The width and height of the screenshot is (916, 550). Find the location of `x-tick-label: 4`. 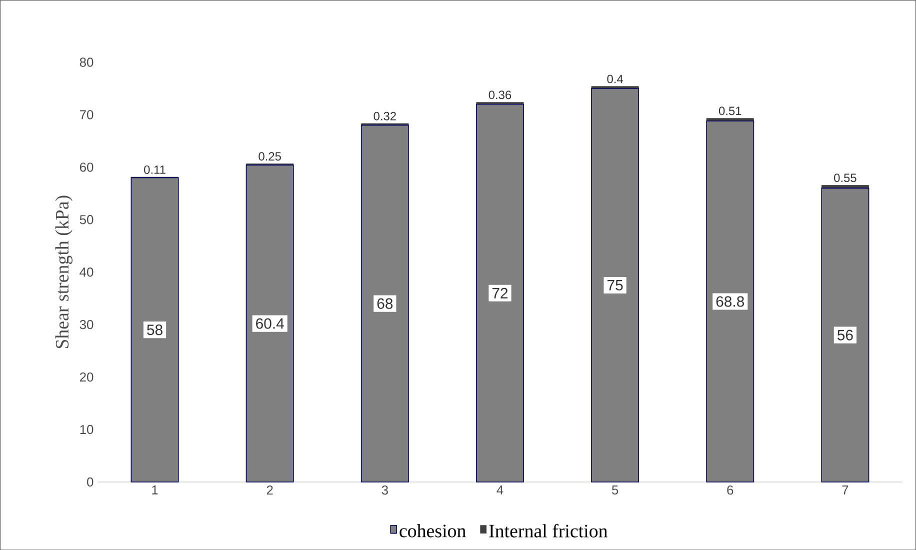

x-tick-label: 4 is located at coordinates (500, 489).